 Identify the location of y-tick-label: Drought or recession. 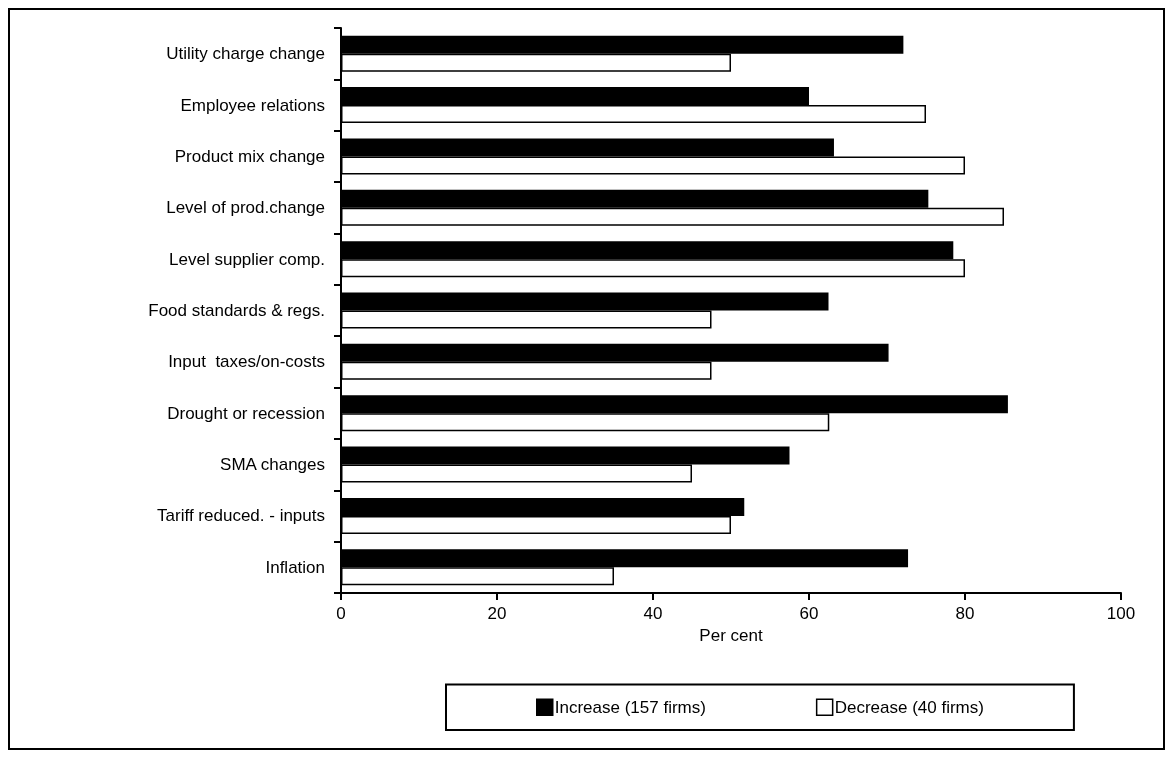
(246, 413).